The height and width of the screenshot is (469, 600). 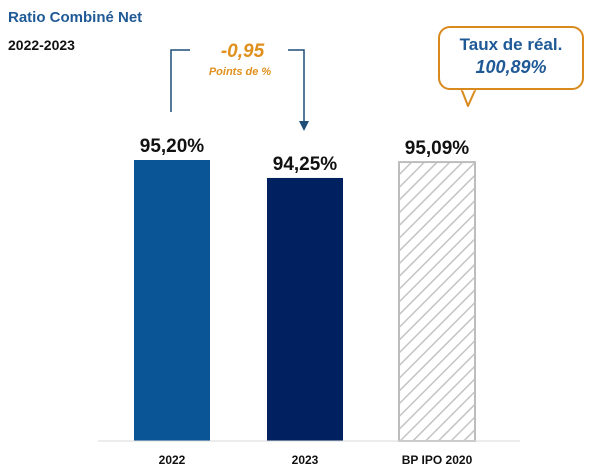 I want to click on difference-value: -0,95, so click(x=242, y=51).